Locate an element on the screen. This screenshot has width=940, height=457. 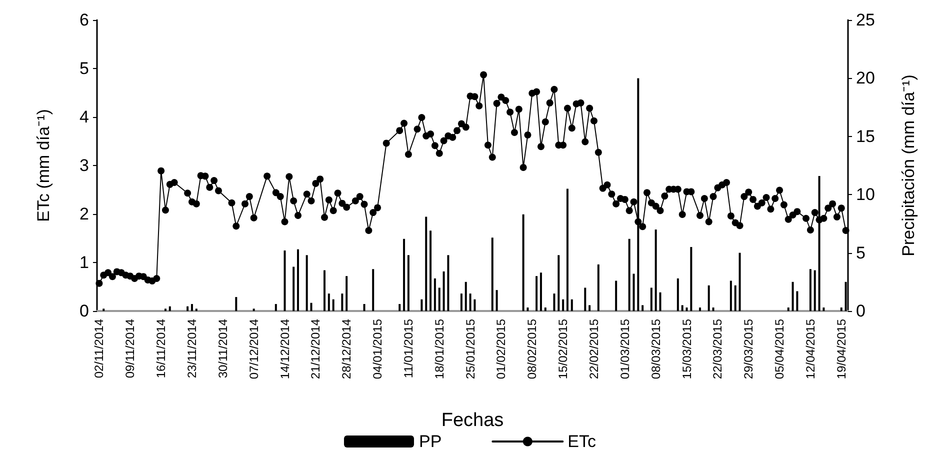
y2-tick-label: 10 is located at coordinates (865, 194).